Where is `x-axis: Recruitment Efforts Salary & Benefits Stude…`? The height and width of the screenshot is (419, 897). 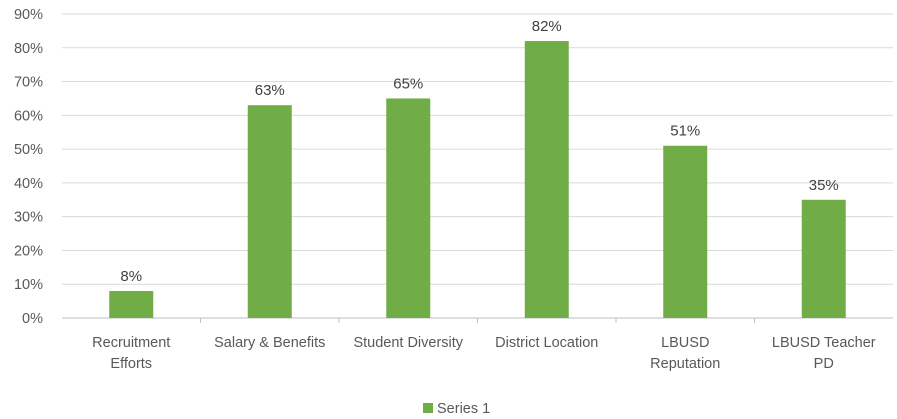
x-axis: Recruitment Efforts Salary & Benefits Stude… is located at coordinates (484, 345).